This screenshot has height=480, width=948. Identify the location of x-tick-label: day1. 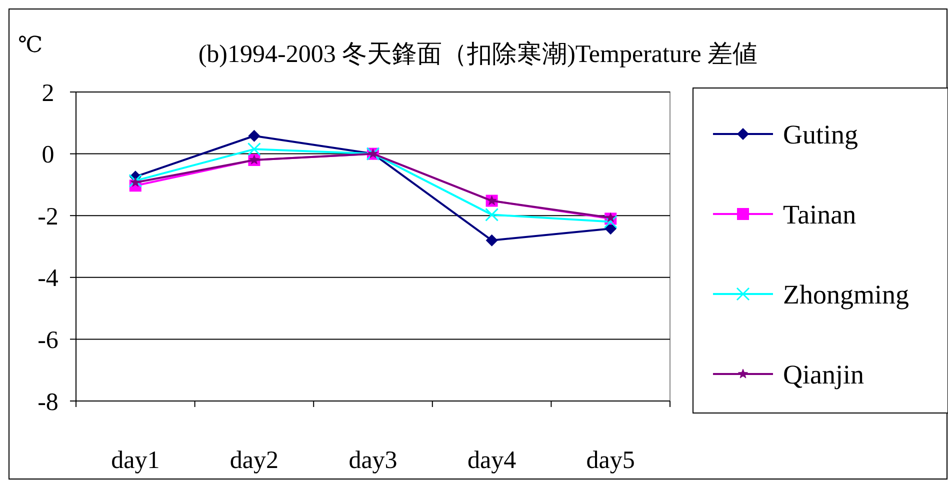
(135, 460).